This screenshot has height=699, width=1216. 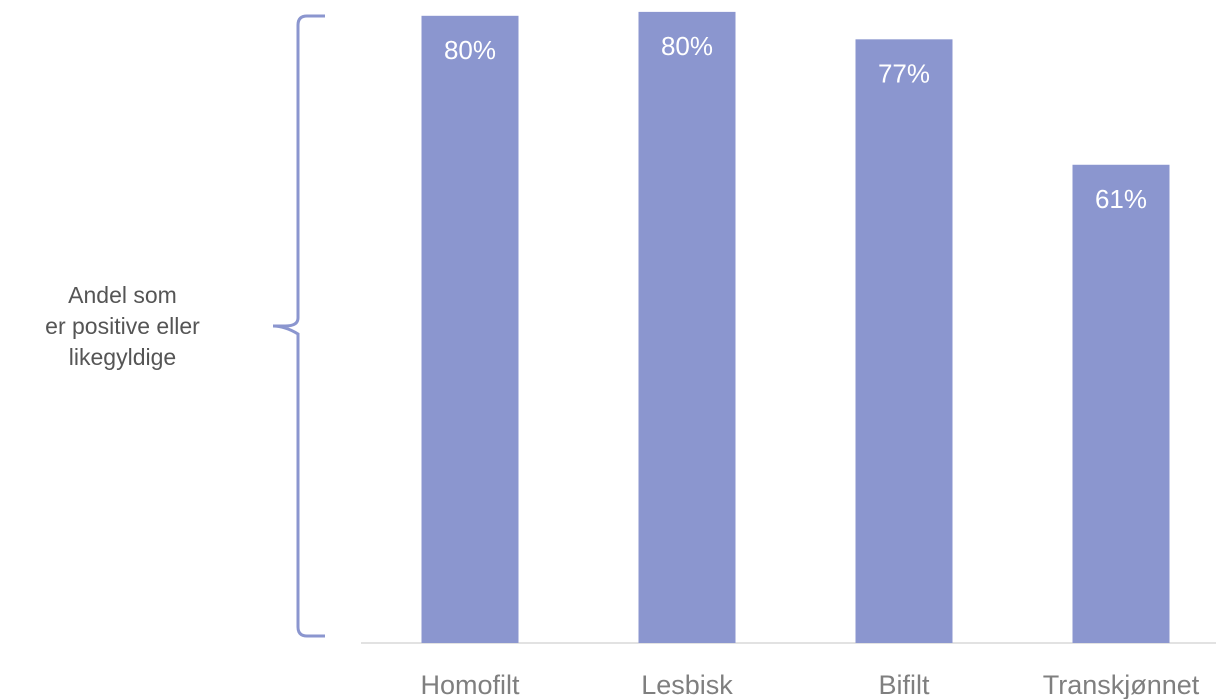 I want to click on bracket-label: Andel som er positive eller likegyldige, so click(x=122, y=326).